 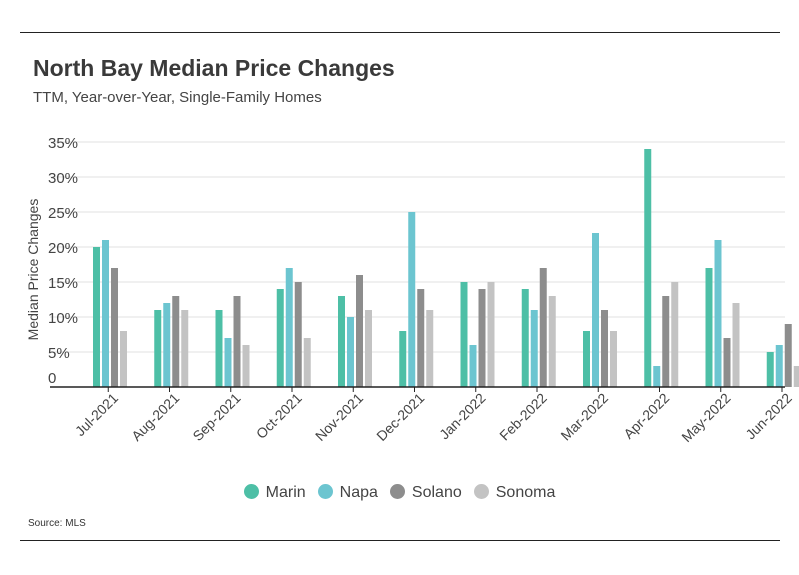 I want to click on bar-sonoma-jul-2021, so click(x=123, y=359).